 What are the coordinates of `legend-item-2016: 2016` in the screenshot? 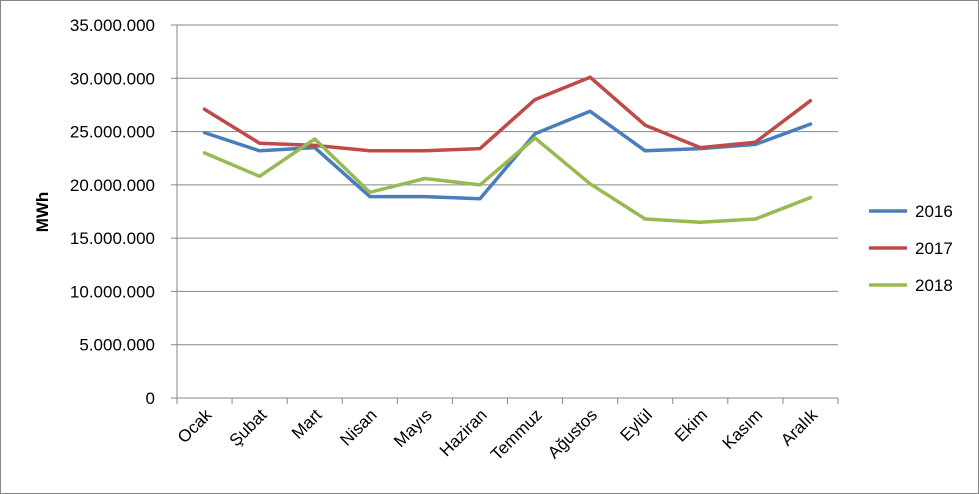 It's located at (911, 211).